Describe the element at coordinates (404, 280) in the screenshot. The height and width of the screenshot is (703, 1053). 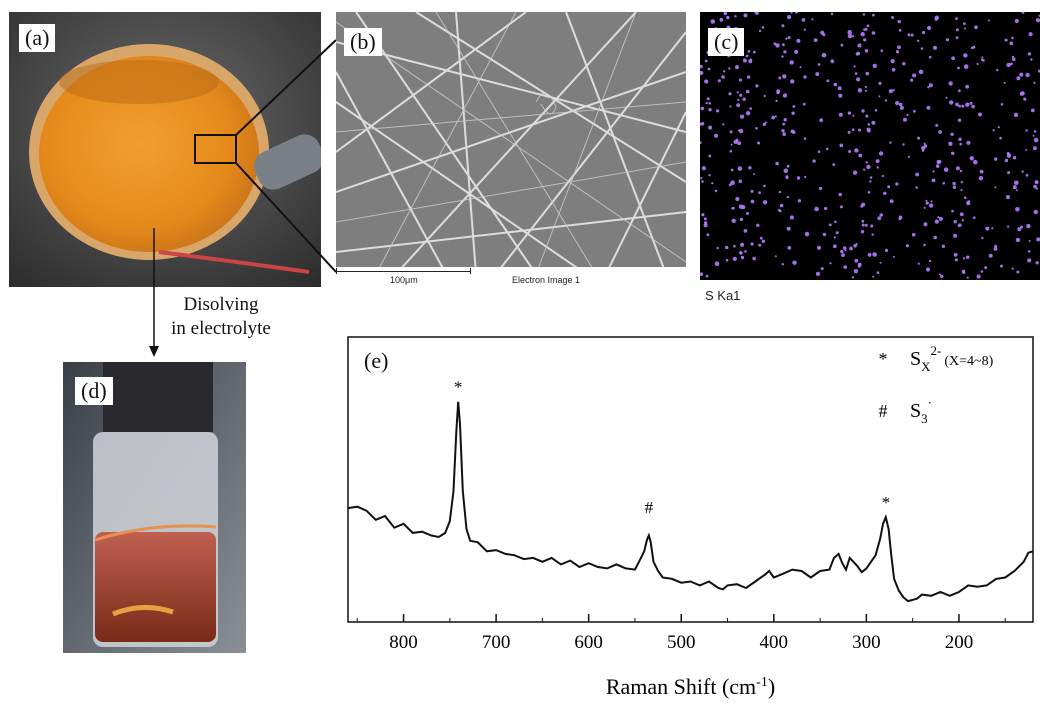
I see `scale-bar-label: 100μm` at that location.